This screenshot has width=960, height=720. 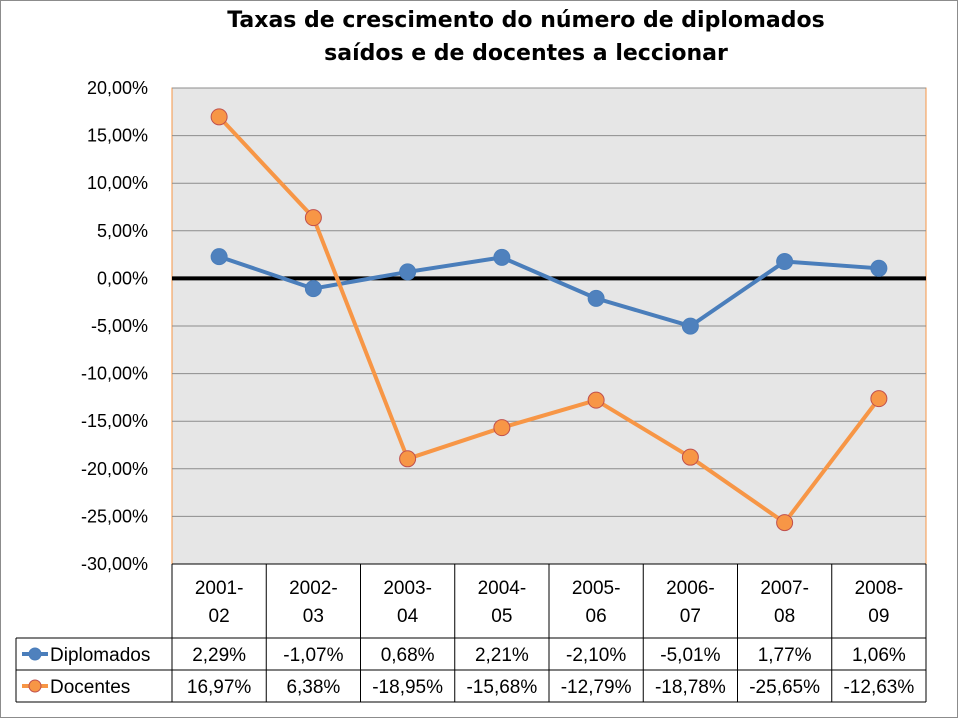 What do you see at coordinates (502, 655) in the screenshot?
I see `data-table-cell: 2,21%` at bounding box center [502, 655].